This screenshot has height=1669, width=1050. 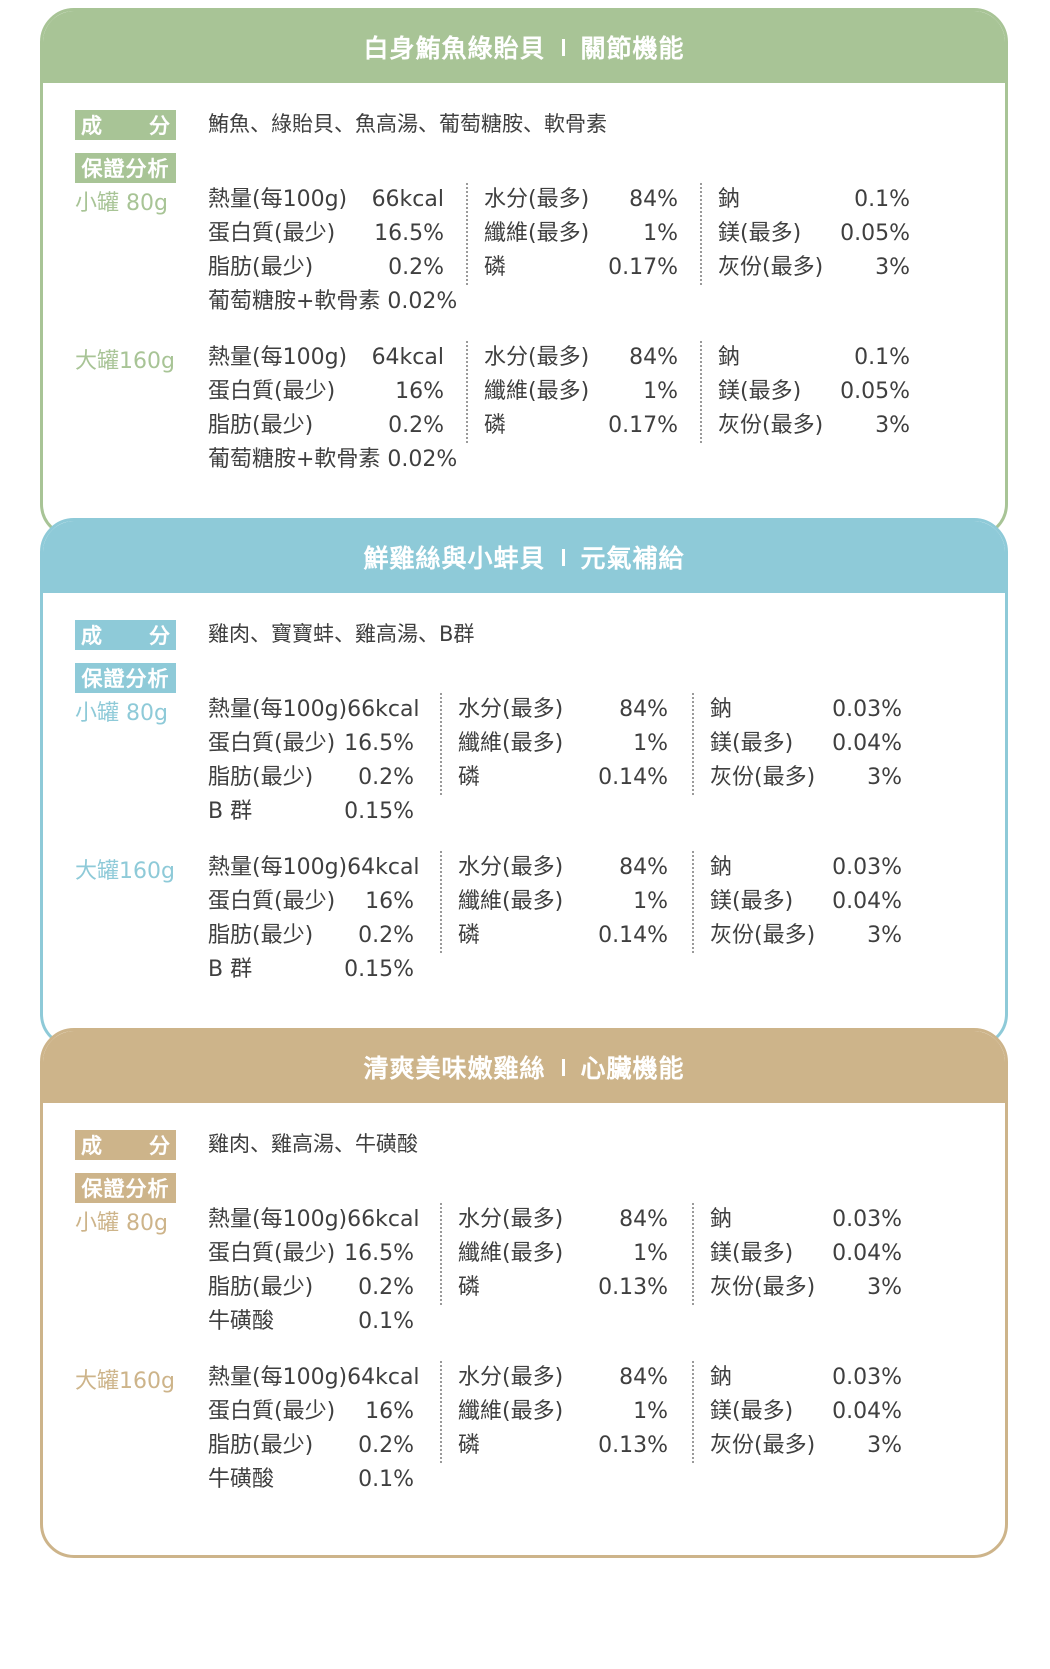 What do you see at coordinates (407, 357) in the screenshot?
I see `nutrient-value: 64kcal` at bounding box center [407, 357].